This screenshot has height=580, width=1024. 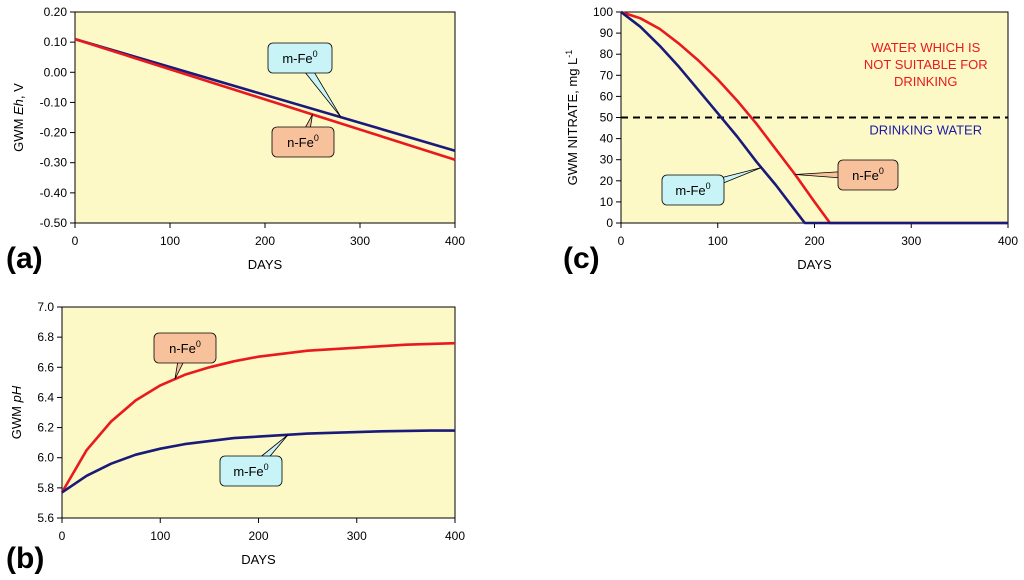 What do you see at coordinates (45, 307) in the screenshot?
I see `chart-b-ytick-label: 7.0` at bounding box center [45, 307].